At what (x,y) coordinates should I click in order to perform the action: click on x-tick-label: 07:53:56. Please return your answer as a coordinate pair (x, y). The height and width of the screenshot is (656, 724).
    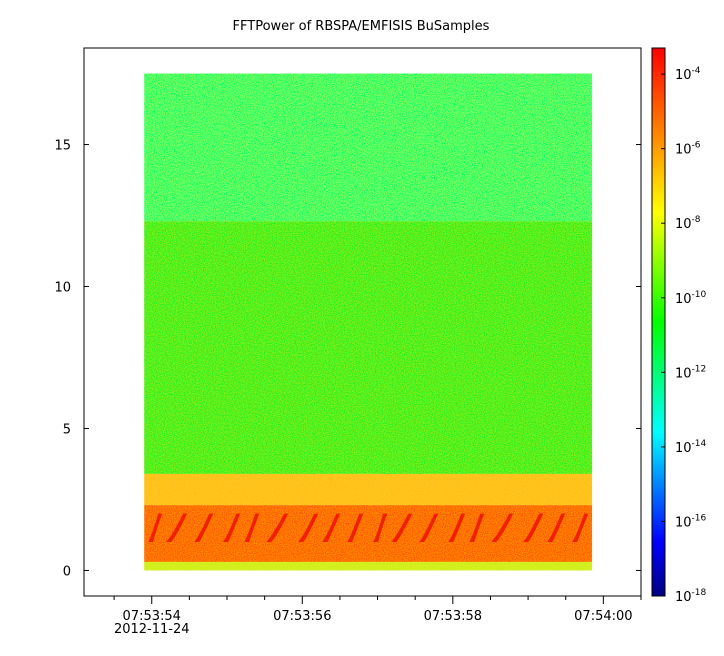
    Looking at the image, I should click on (302, 616).